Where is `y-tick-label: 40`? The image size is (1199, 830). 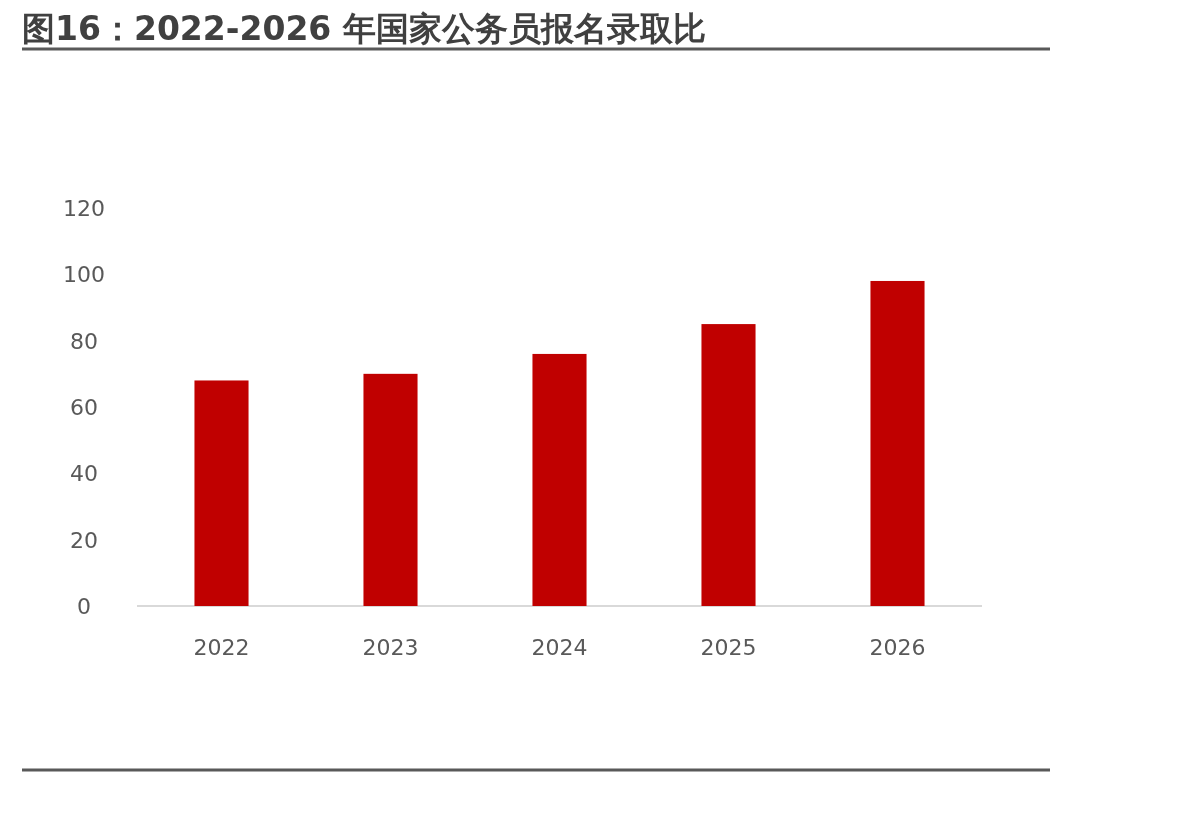
y-tick-label: 40 is located at coordinates (84, 474).